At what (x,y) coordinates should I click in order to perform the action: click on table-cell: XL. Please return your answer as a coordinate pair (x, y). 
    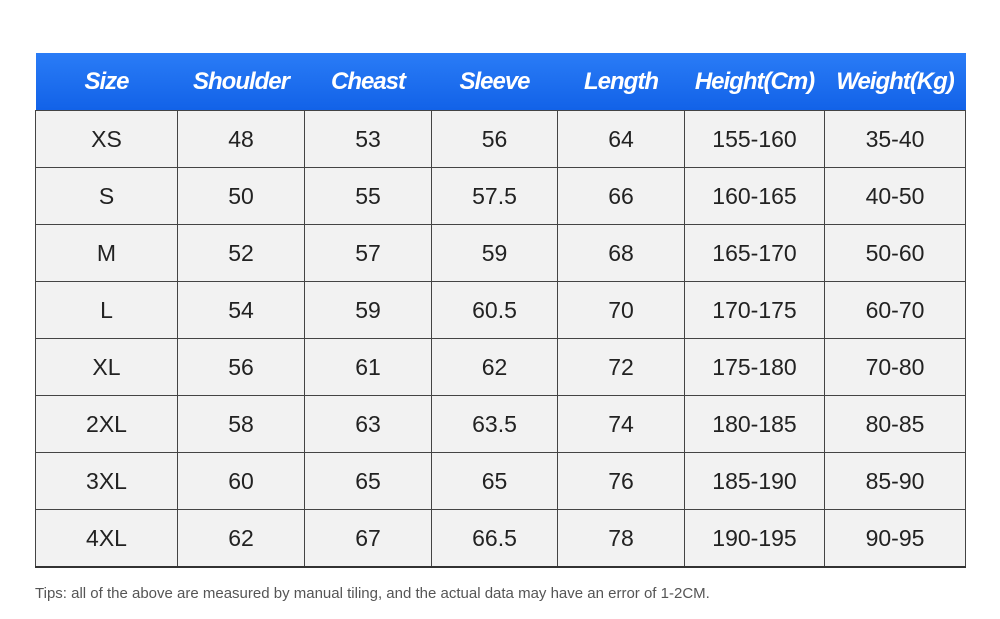
    Looking at the image, I should click on (106, 367).